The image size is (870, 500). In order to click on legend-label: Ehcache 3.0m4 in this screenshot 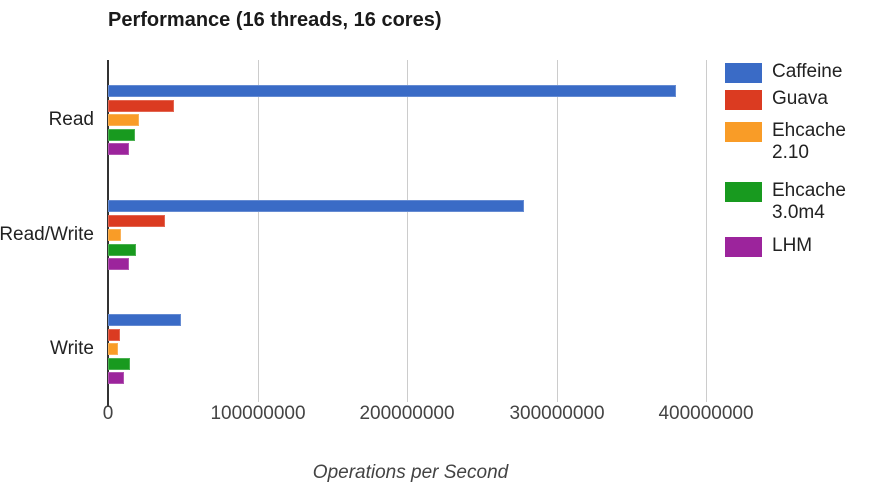, I will do `click(809, 201)`.